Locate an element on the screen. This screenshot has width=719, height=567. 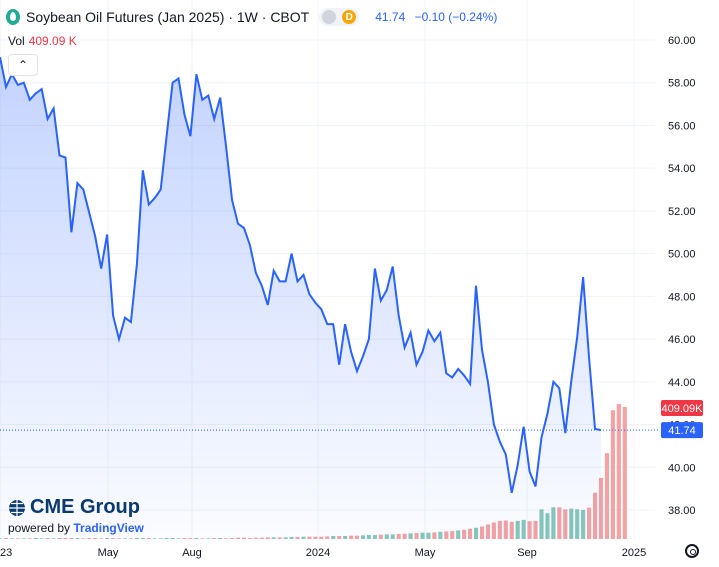
y-tick-label: 60.00 is located at coordinates (682, 41).